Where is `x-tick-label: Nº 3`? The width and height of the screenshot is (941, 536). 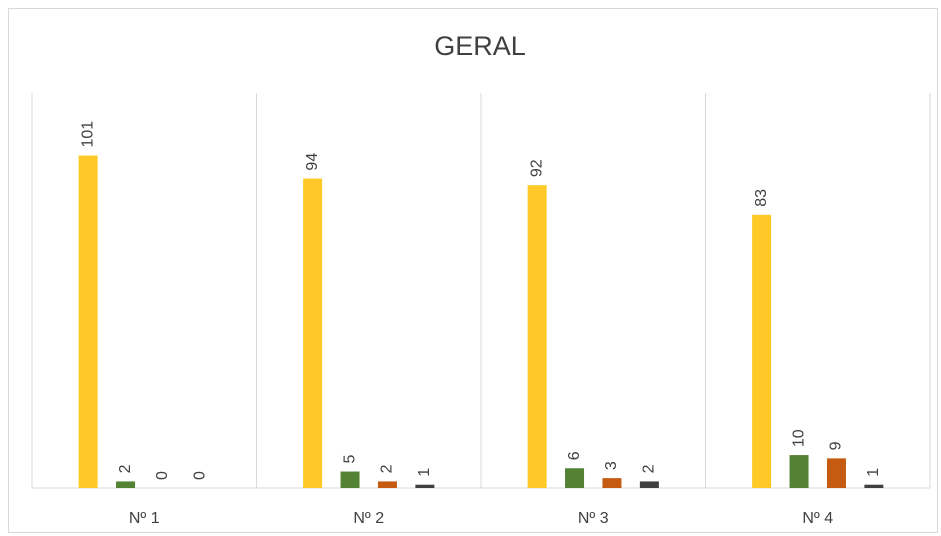 x-tick-label: Nº 3 is located at coordinates (593, 518).